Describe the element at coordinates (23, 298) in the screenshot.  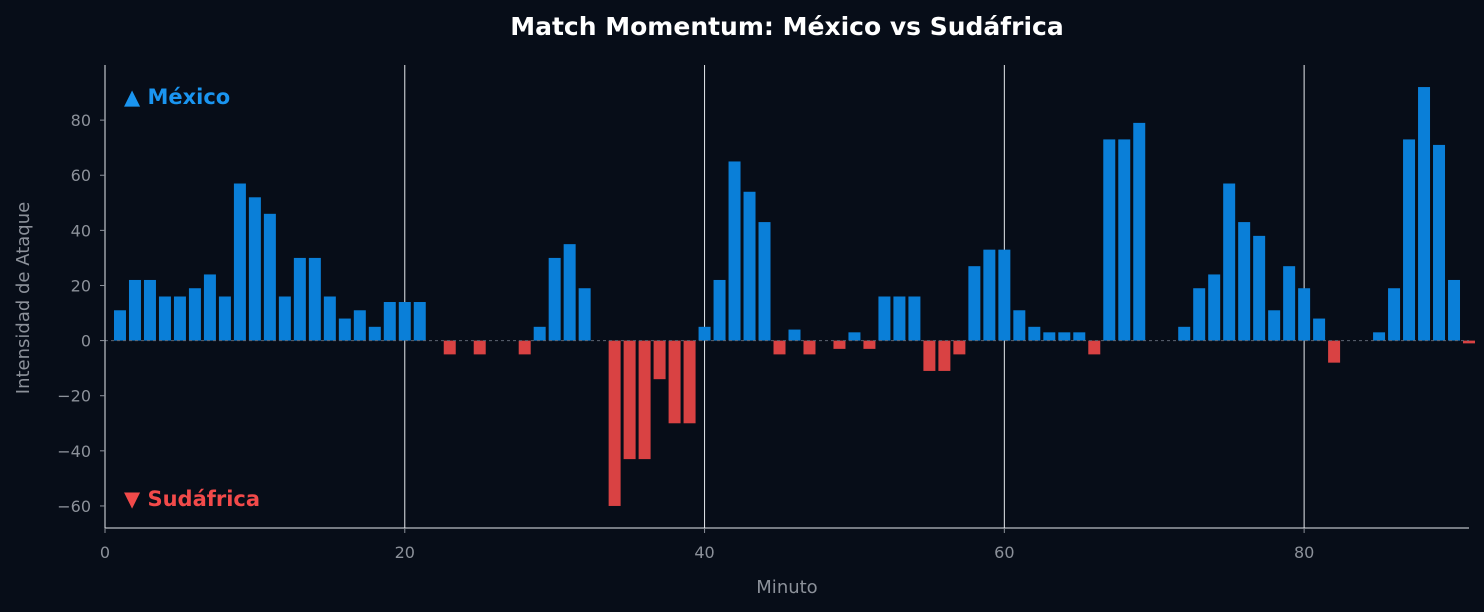
I see `y-axis-label: Intensidad de Ataque` at that location.